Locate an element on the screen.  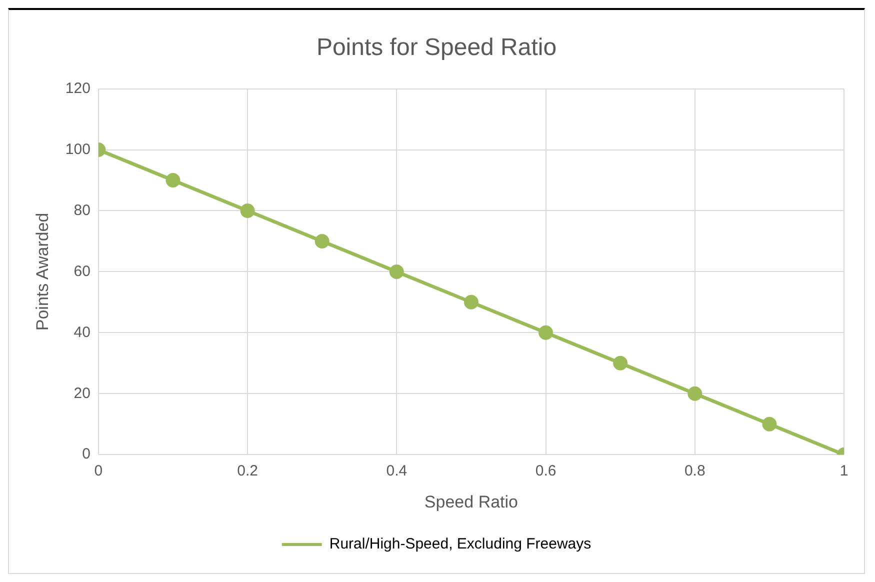
y-tick-label: 120 is located at coordinates (77, 88).